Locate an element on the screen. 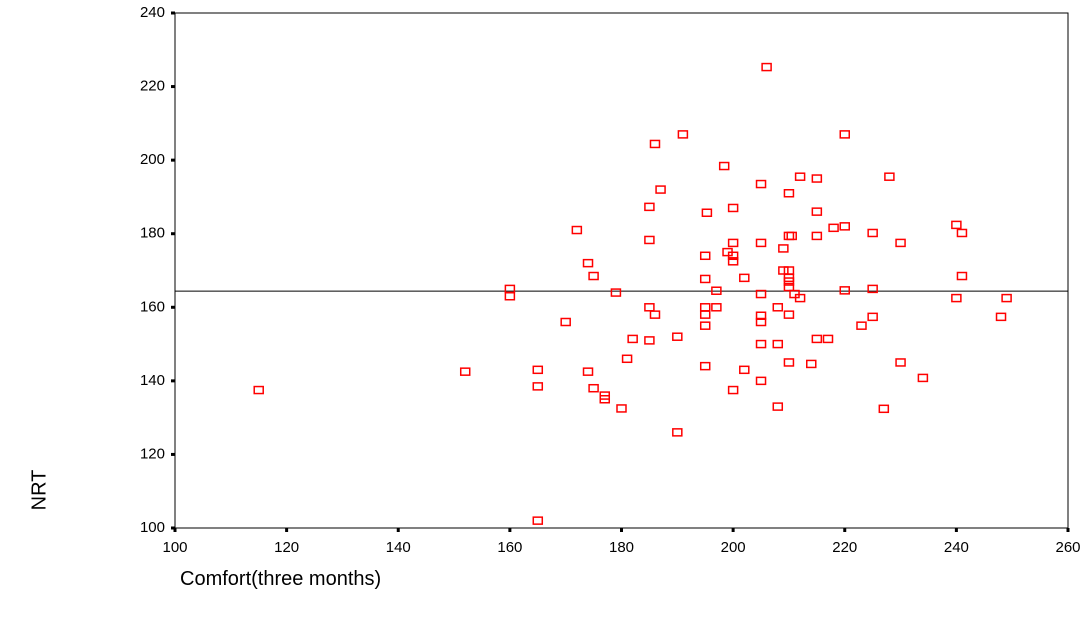  x-tick-label: 100 is located at coordinates (174, 547).